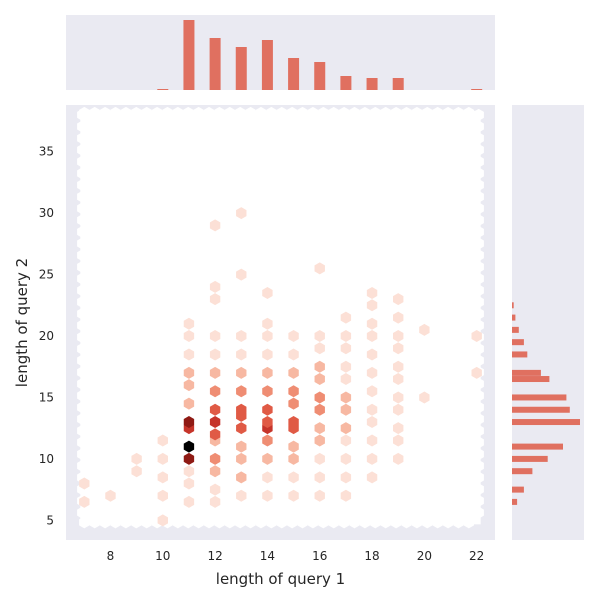  Describe the element at coordinates (46, 152) in the screenshot. I see `y-tick-label: 35` at that location.